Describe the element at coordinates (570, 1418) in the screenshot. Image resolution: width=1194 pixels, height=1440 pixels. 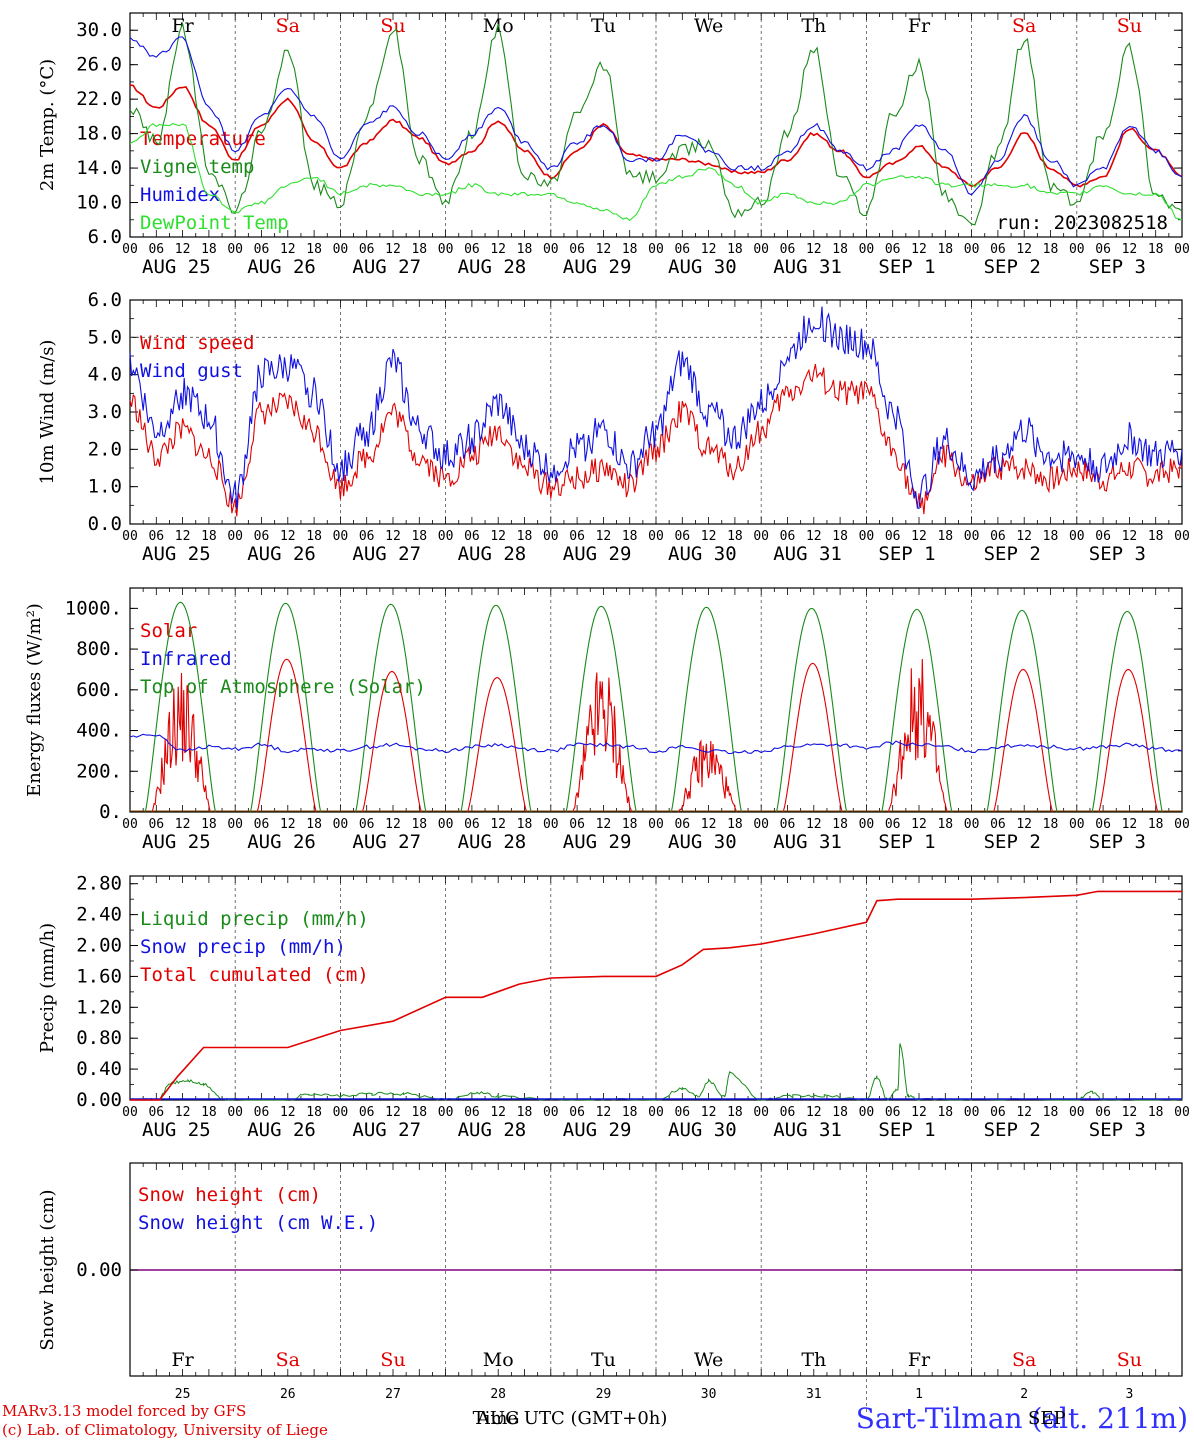
I see `x-axis-title: Time UTC (GMT+0h)` at that location.